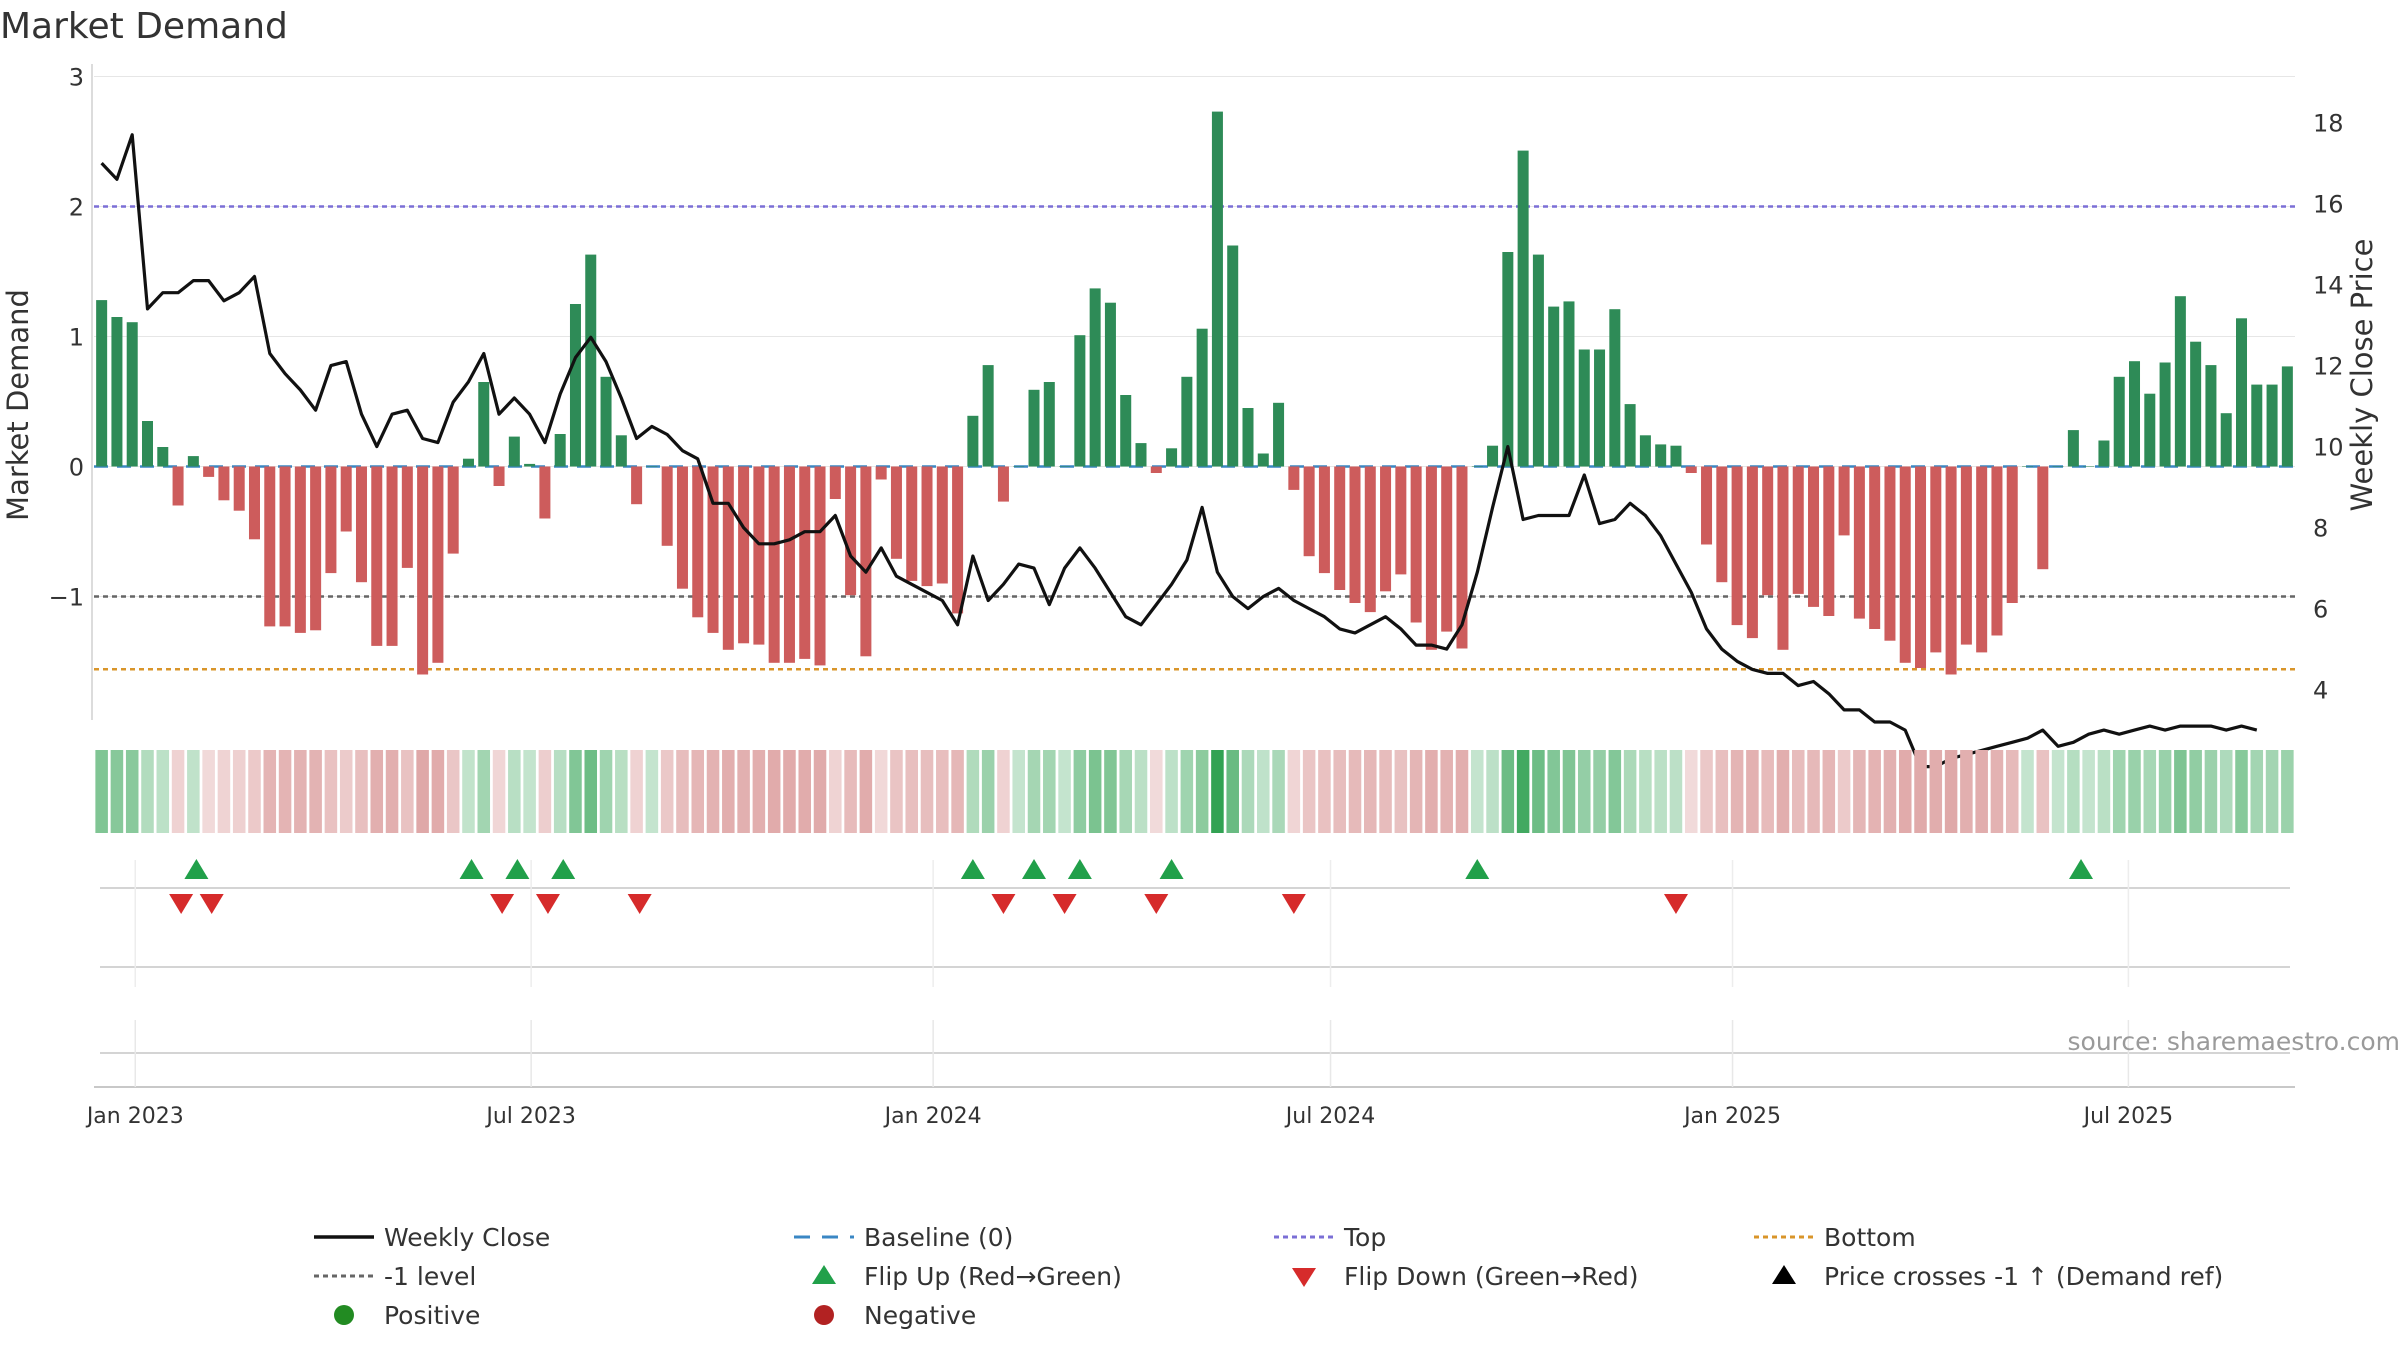 The height and width of the screenshot is (1350, 2400). I want to click on legend-label: Top, so click(1364, 1237).